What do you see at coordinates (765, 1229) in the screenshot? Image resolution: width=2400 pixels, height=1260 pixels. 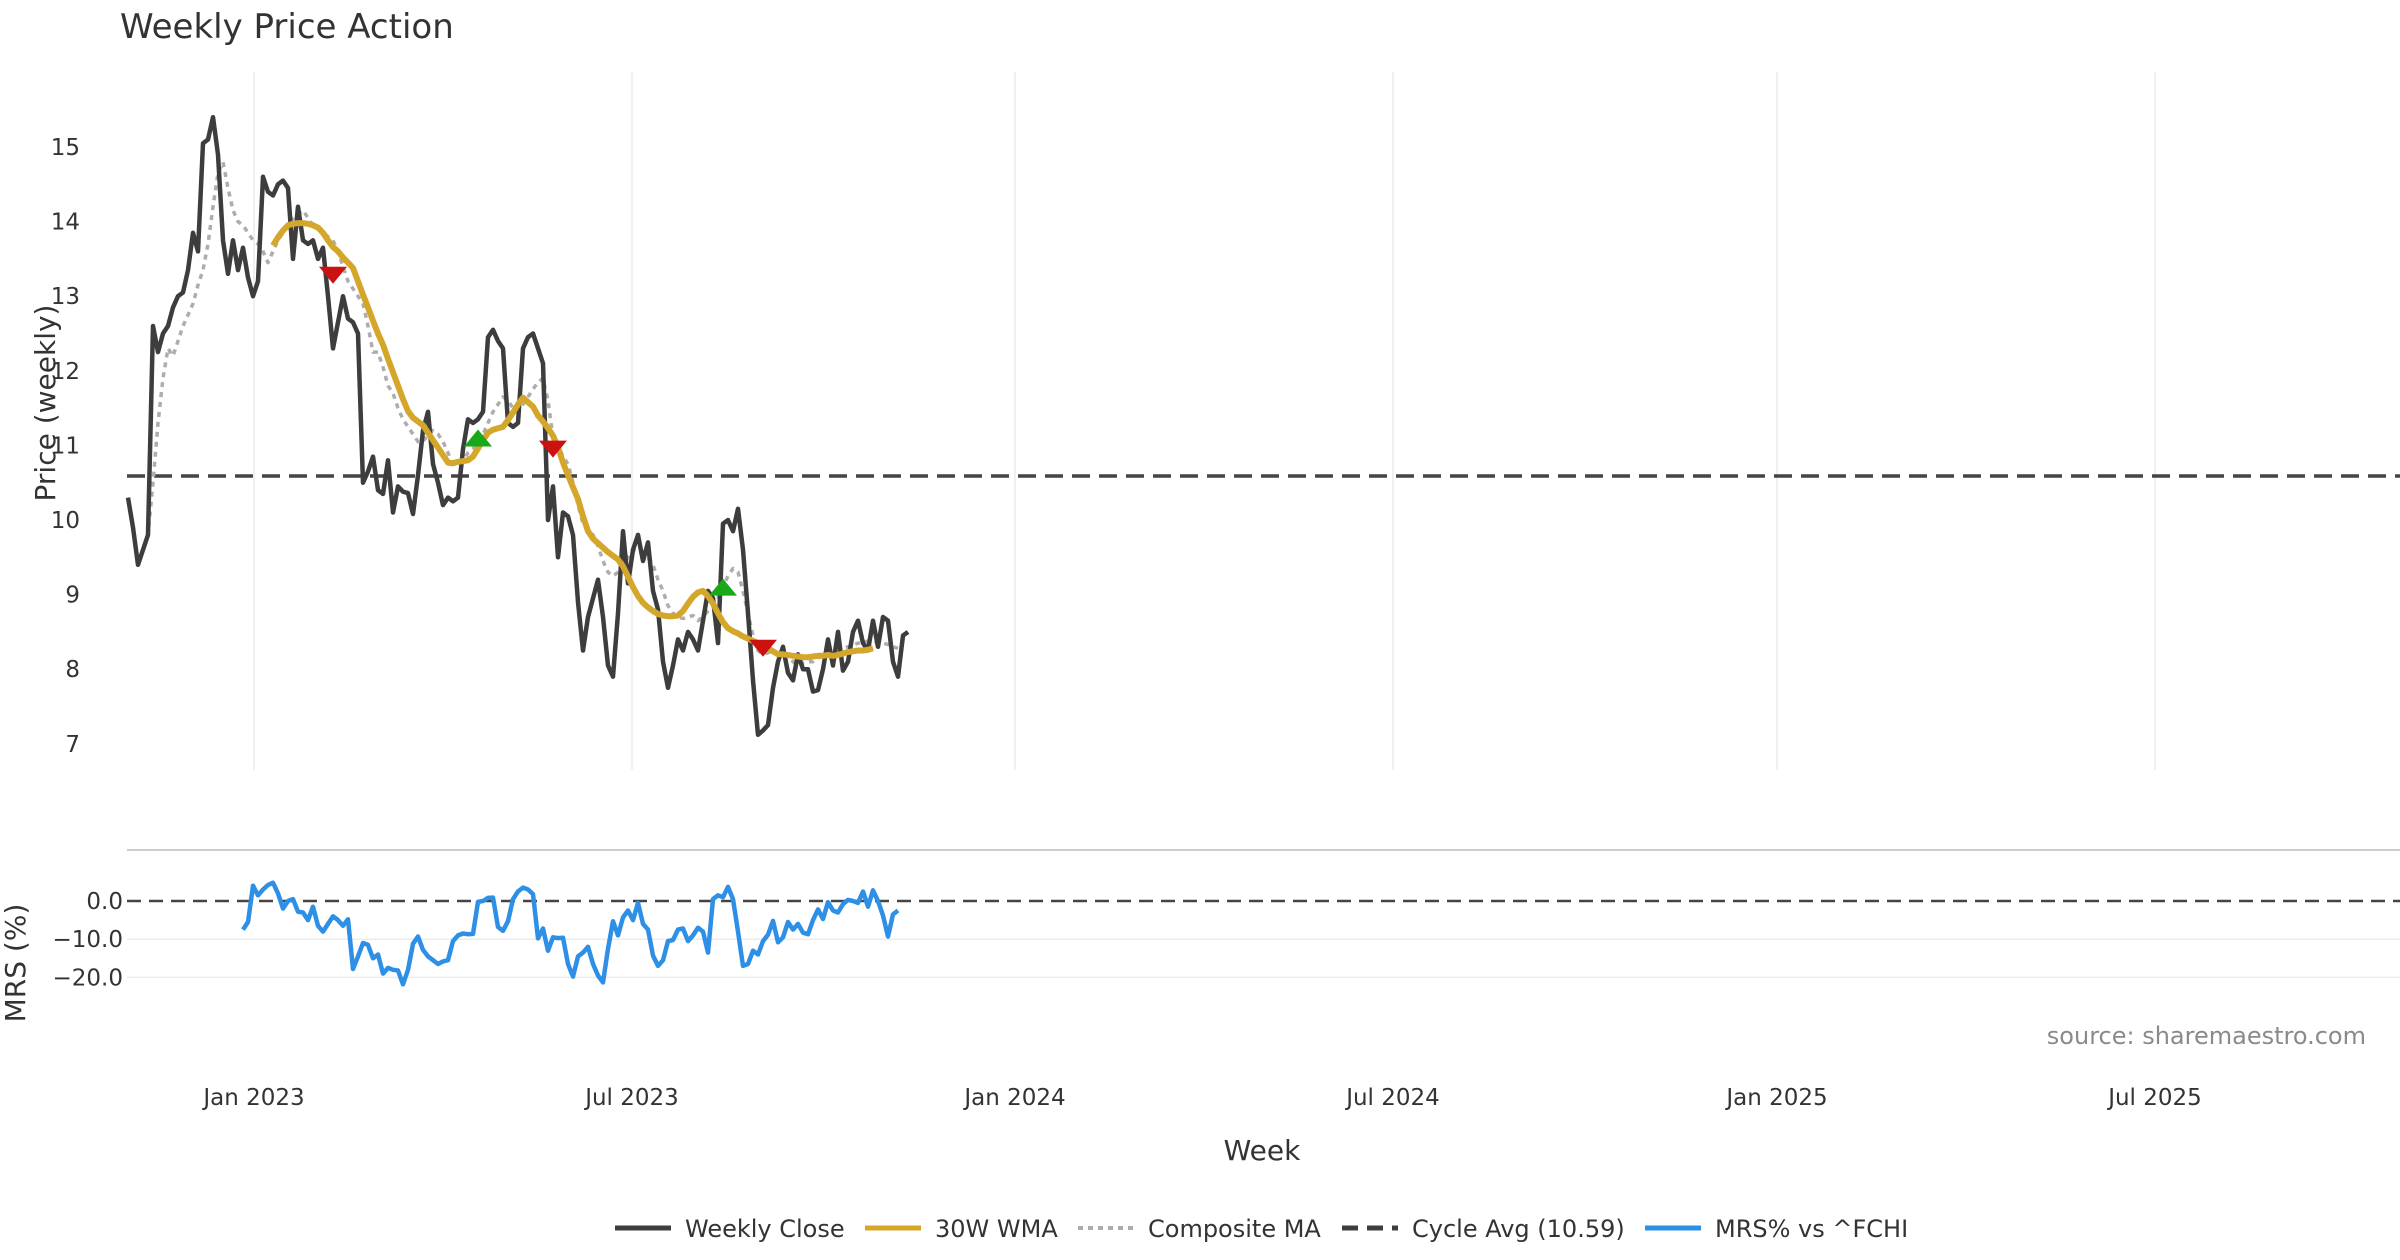 I see `legend-label: Weekly Close` at bounding box center [765, 1229].